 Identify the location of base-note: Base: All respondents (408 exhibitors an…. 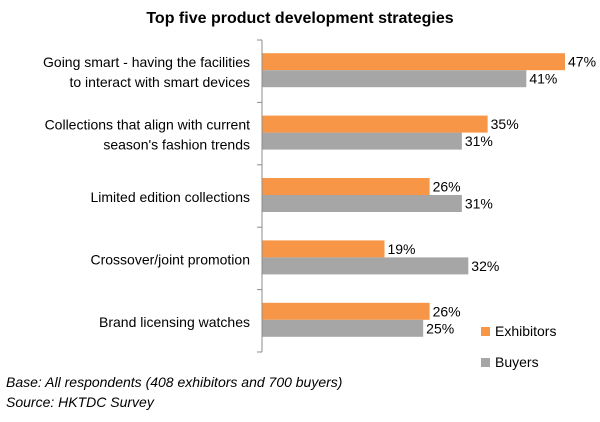
(174, 382).